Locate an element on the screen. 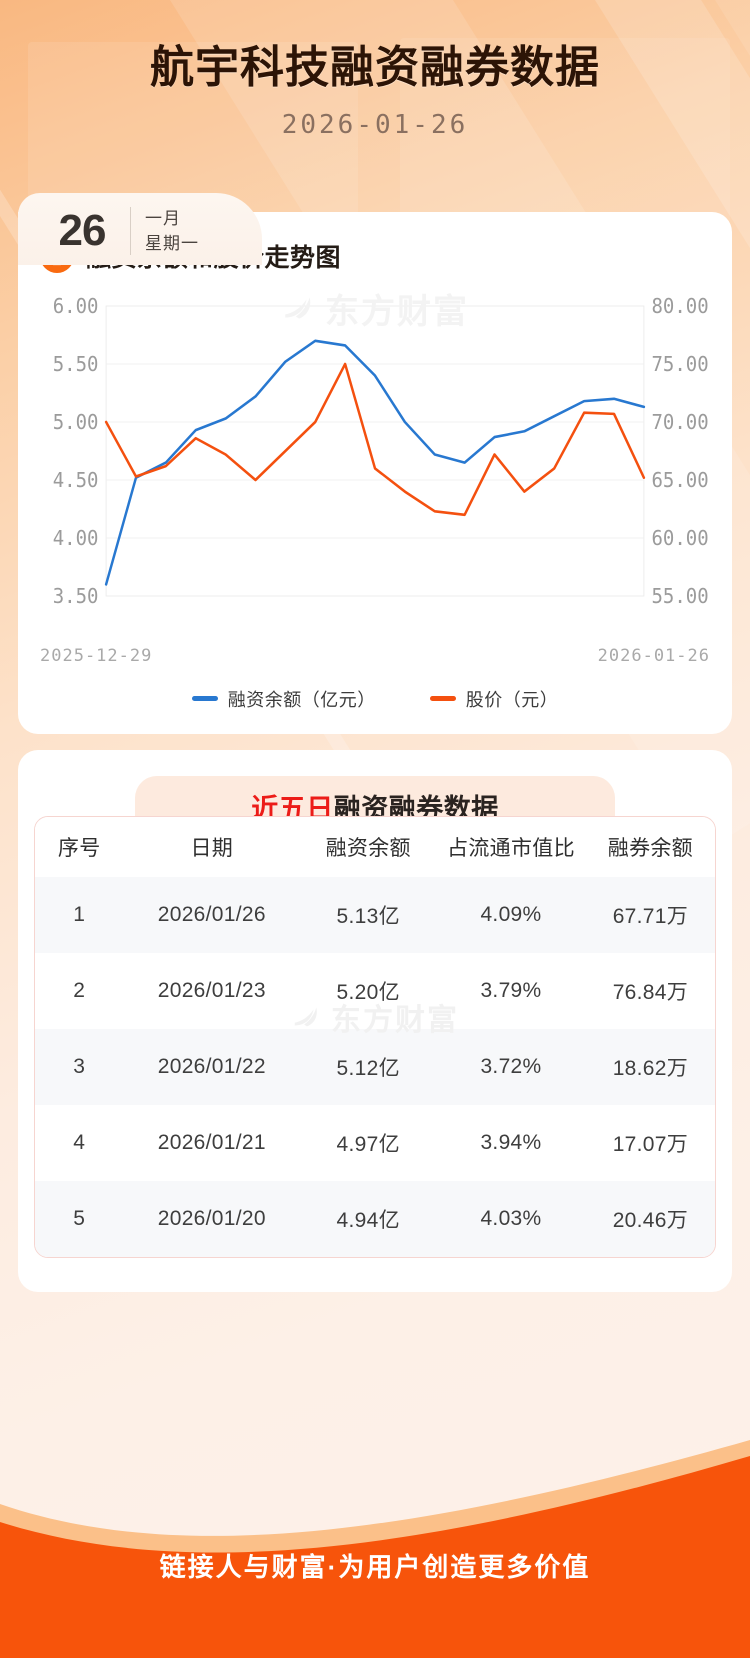 The width and height of the screenshot is (750, 1658). date-tab: 26 一月 星期一 is located at coordinates (140, 229).